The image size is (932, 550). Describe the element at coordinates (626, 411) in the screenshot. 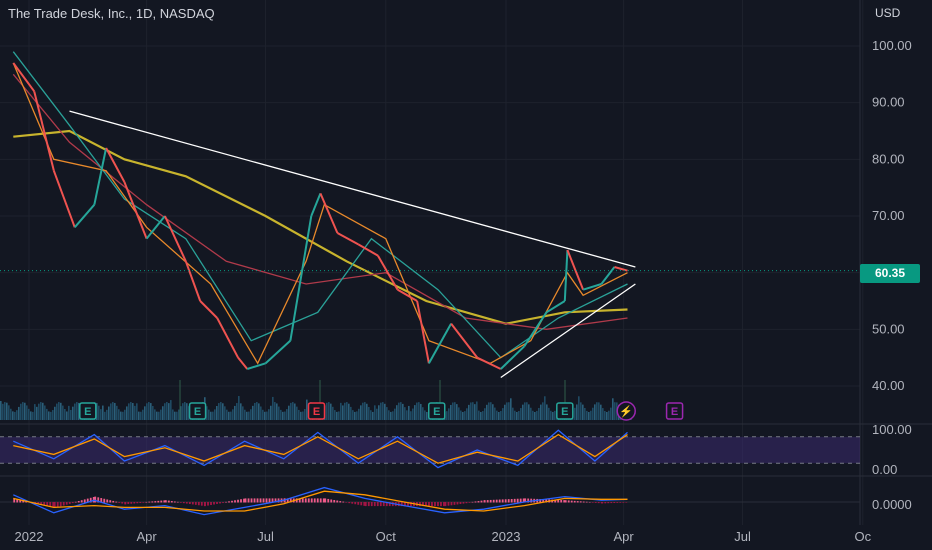

I see `dividend-badge` at that location.